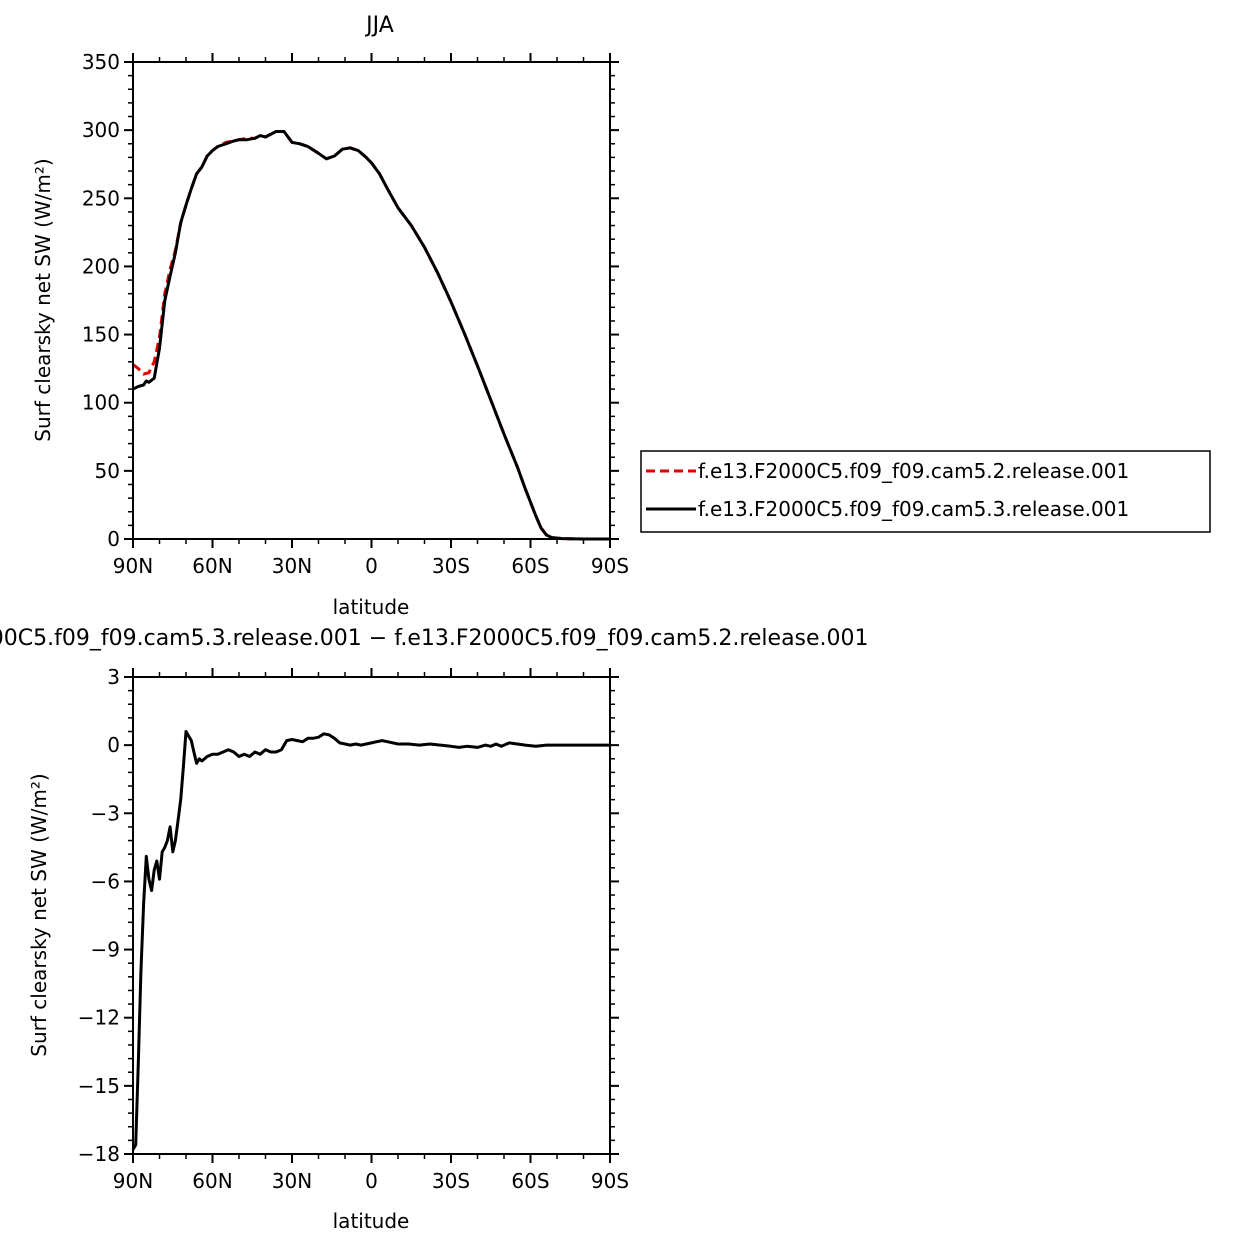  I want to click on chart-bottom-y-tick-label: −6, so click(105, 881).